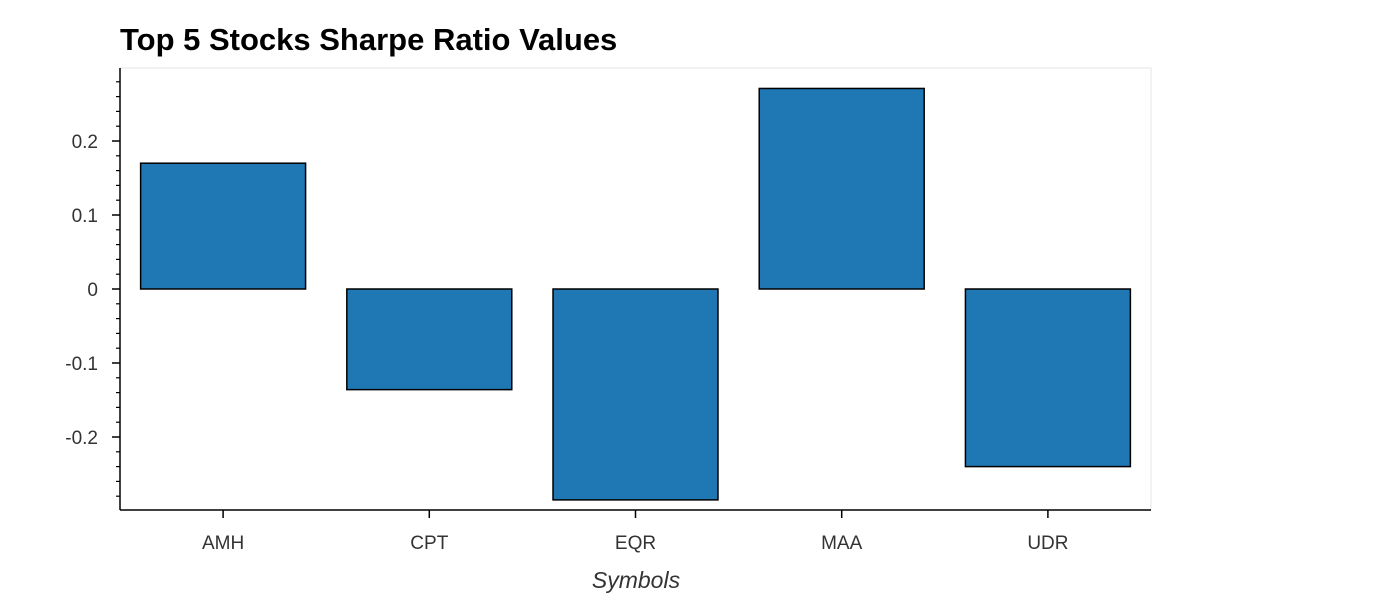 The height and width of the screenshot is (600, 1400). What do you see at coordinates (429, 543) in the screenshot?
I see `x-tick-label-cpt: CPT` at bounding box center [429, 543].